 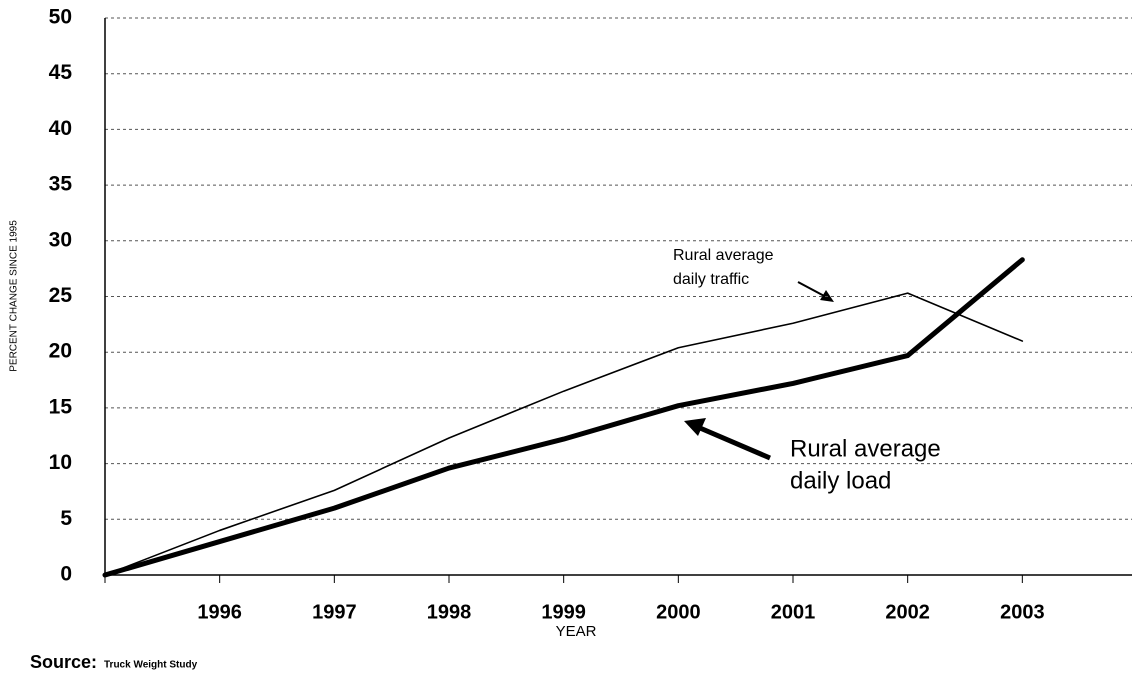 What do you see at coordinates (61, 295) in the screenshot?
I see `y-tick-label: 25` at bounding box center [61, 295].